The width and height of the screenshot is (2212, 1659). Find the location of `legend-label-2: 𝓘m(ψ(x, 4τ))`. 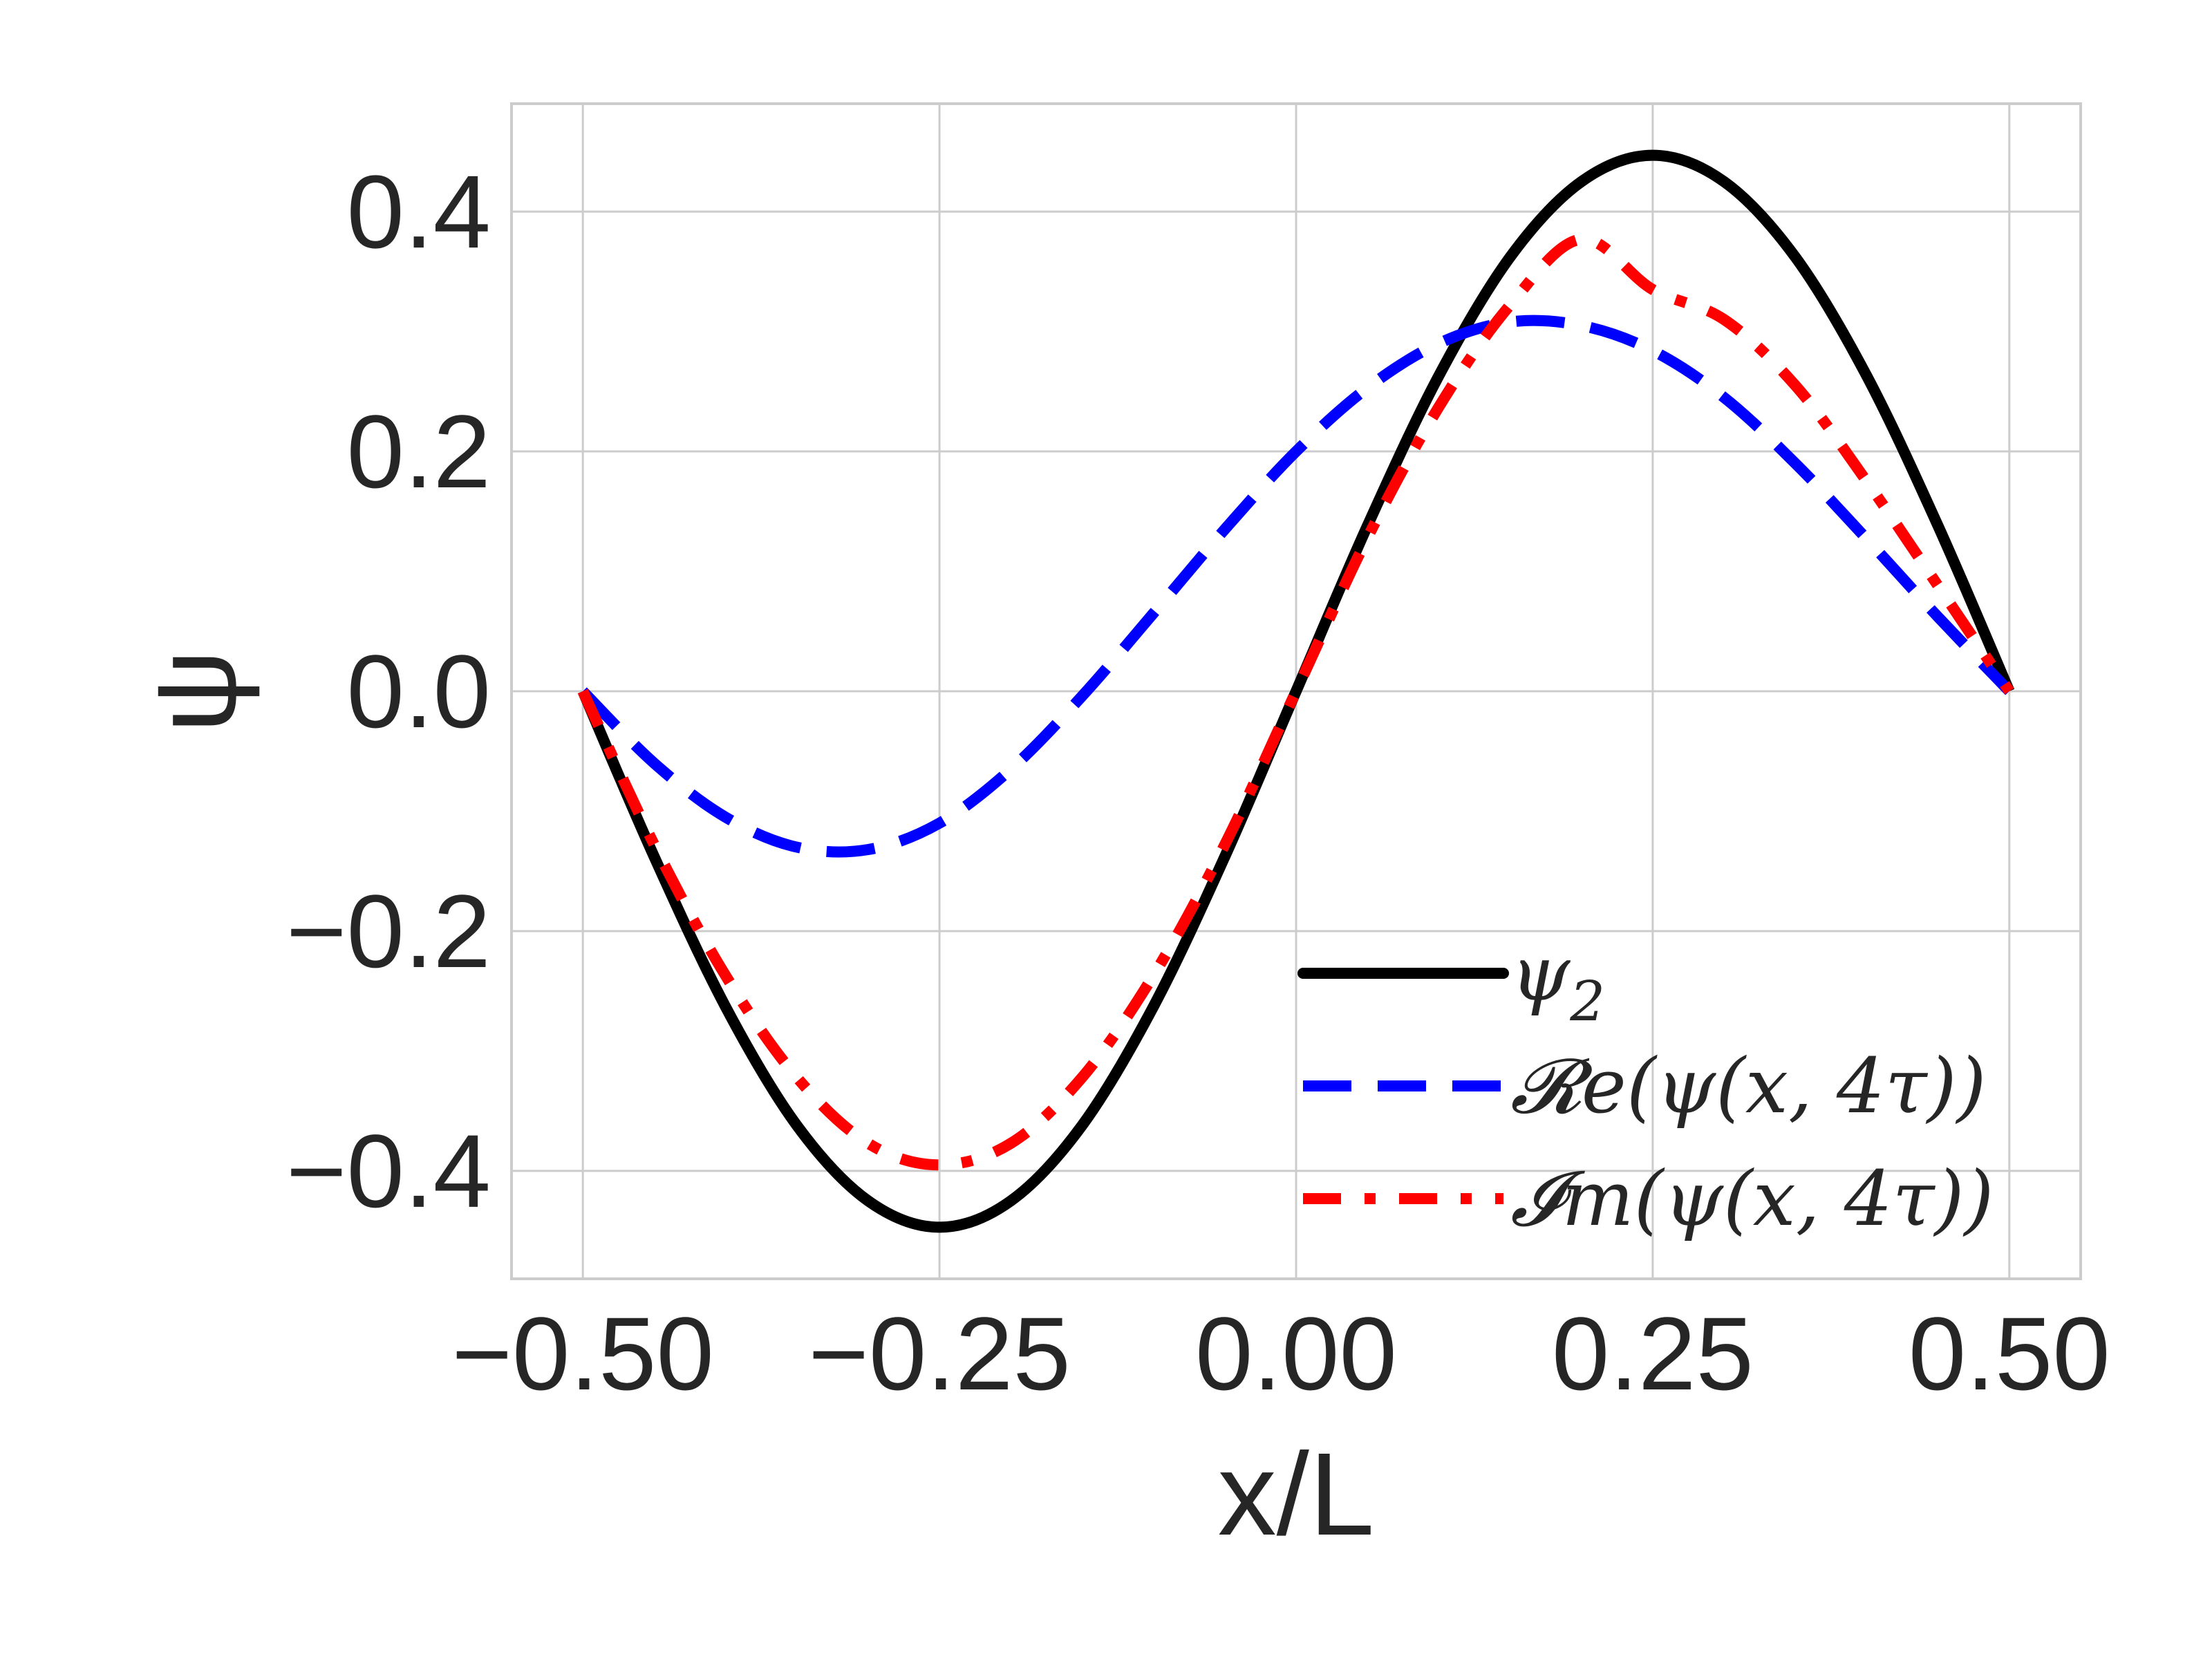

legend-label-2: 𝓘m(ψ(x, 4τ)) is located at coordinates (1752, 1199).